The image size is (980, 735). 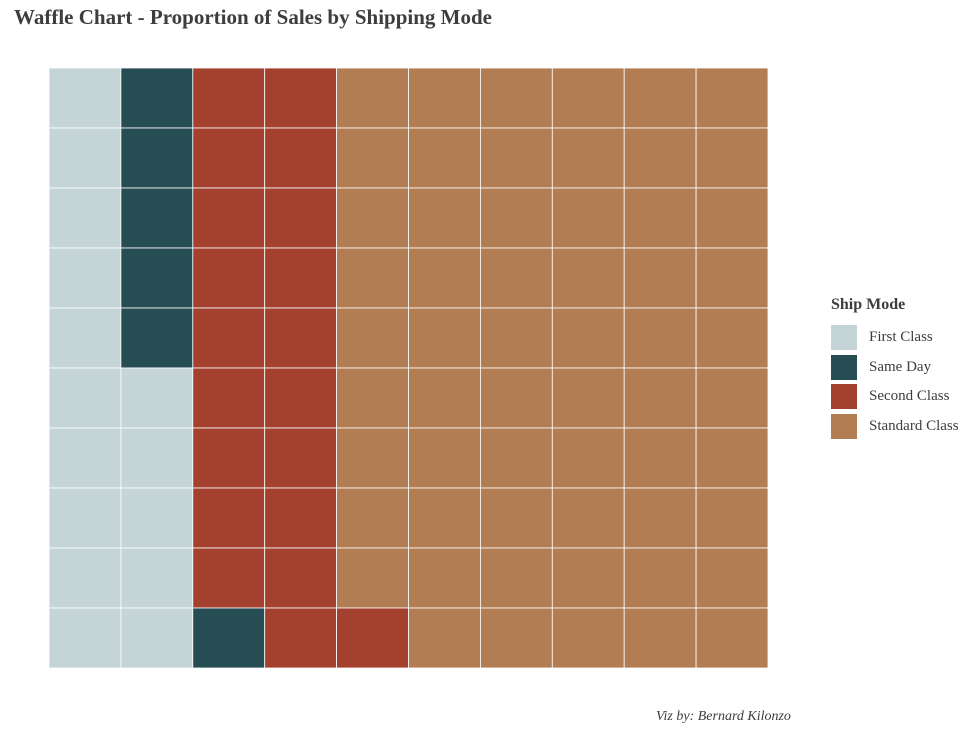 What do you see at coordinates (900, 366) in the screenshot?
I see `legend-label: Same Day` at bounding box center [900, 366].